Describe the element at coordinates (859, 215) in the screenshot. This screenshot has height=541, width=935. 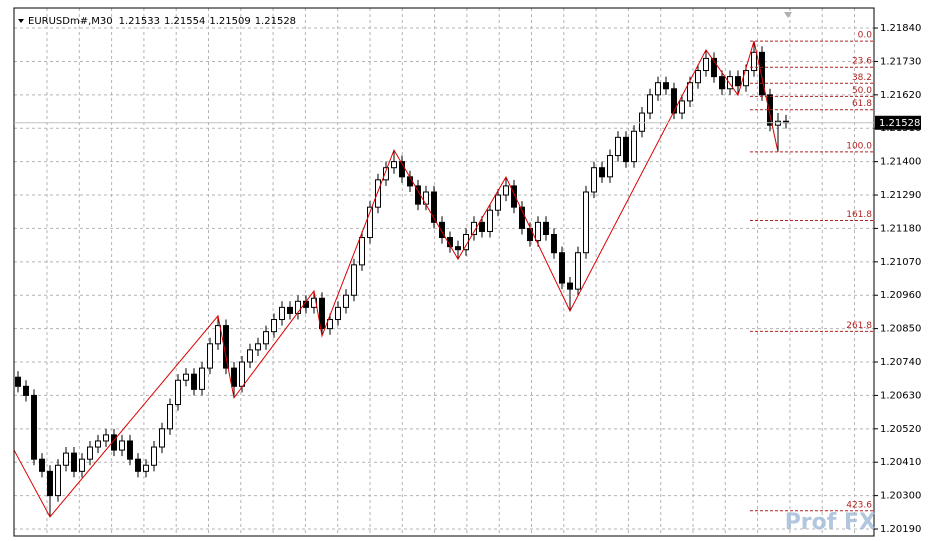
I see `fibo-label: 161.8` at that location.